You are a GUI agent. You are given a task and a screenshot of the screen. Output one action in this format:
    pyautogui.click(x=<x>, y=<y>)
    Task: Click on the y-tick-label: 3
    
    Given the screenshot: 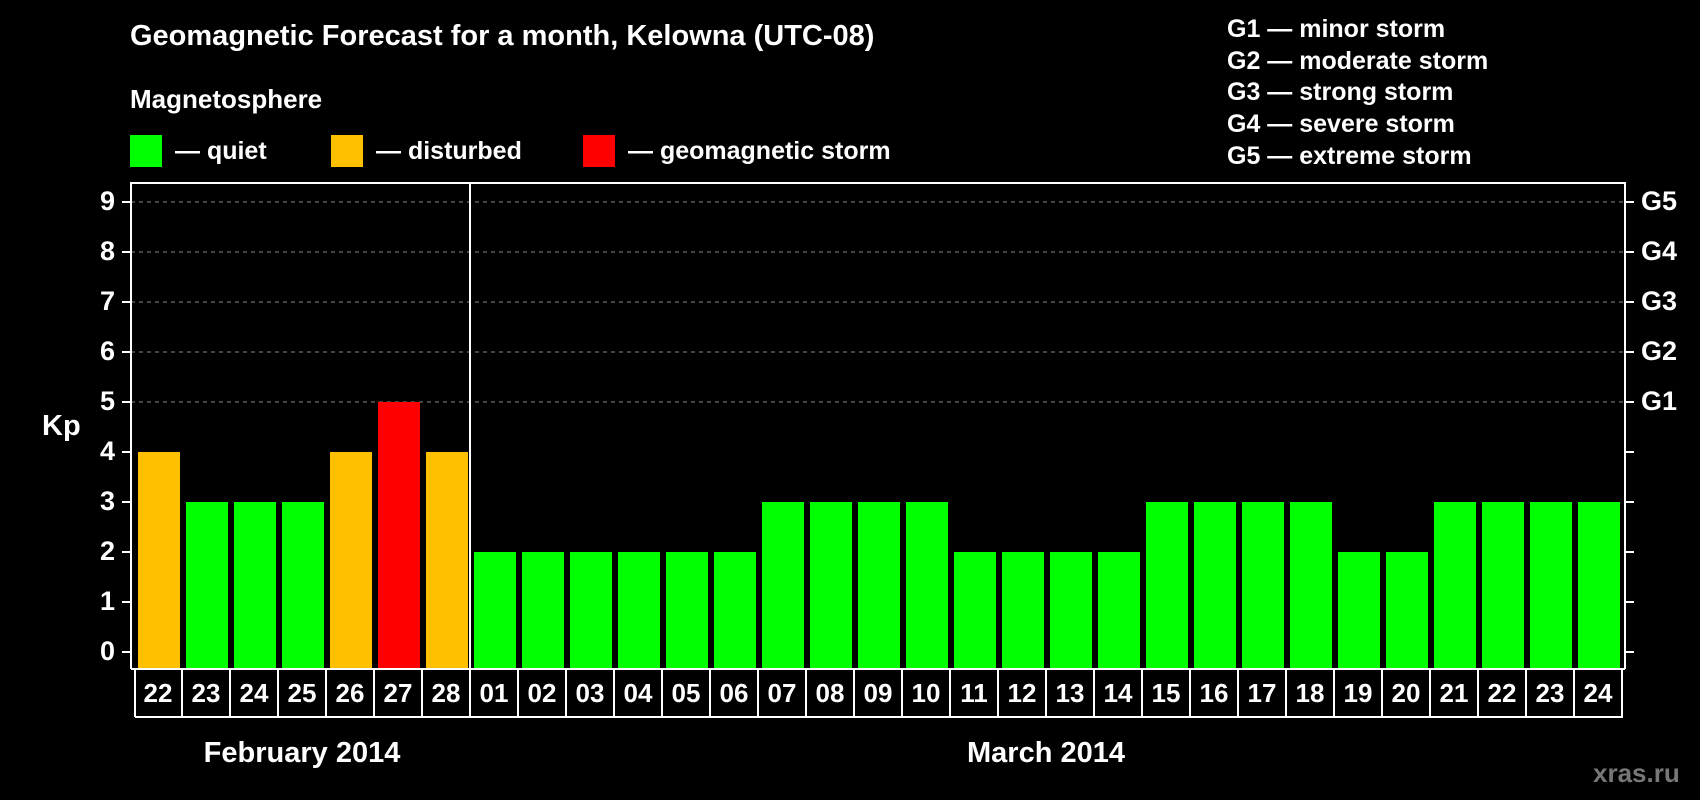 What is the action you would take?
    pyautogui.click(x=107, y=501)
    